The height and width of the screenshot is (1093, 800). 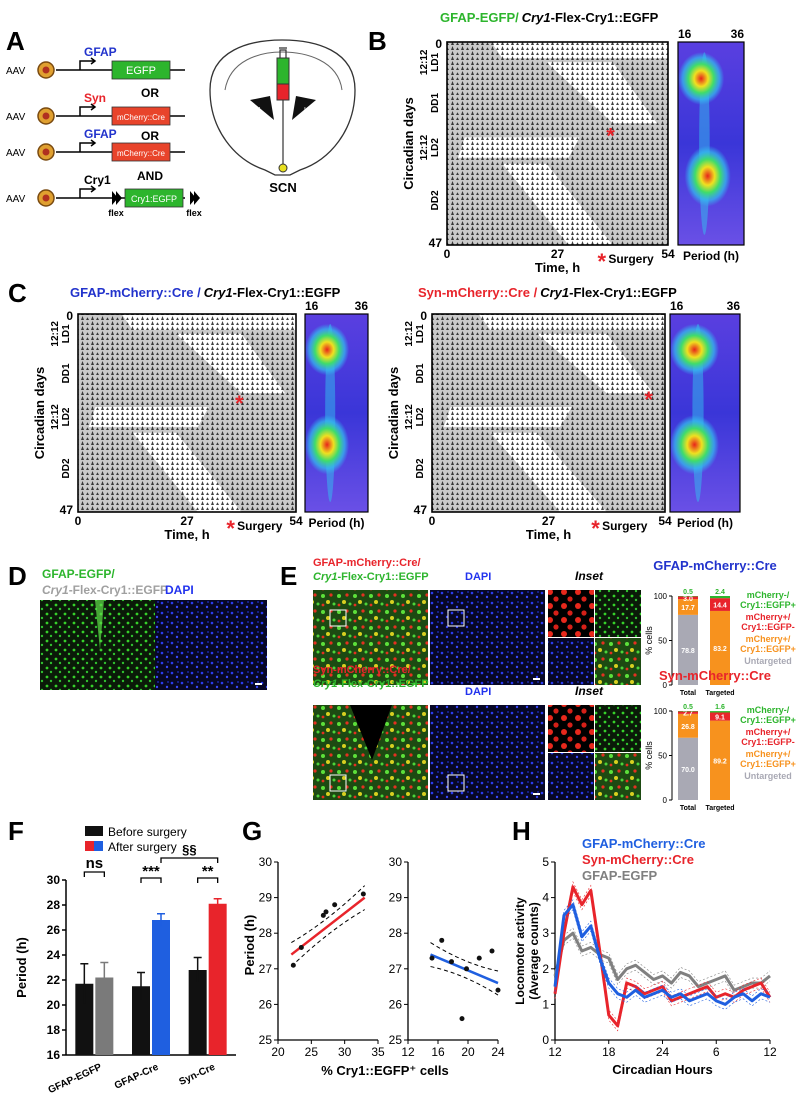 What do you see at coordinates (142, 847) in the screenshot?
I see `legend-entry: After surgery` at bounding box center [142, 847].